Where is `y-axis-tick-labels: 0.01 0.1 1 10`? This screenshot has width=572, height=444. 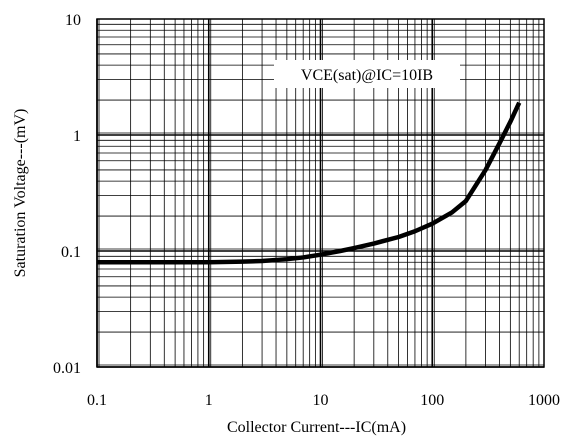 y-axis-tick-labels: 0.01 0.1 1 10 is located at coordinates (67, 194).